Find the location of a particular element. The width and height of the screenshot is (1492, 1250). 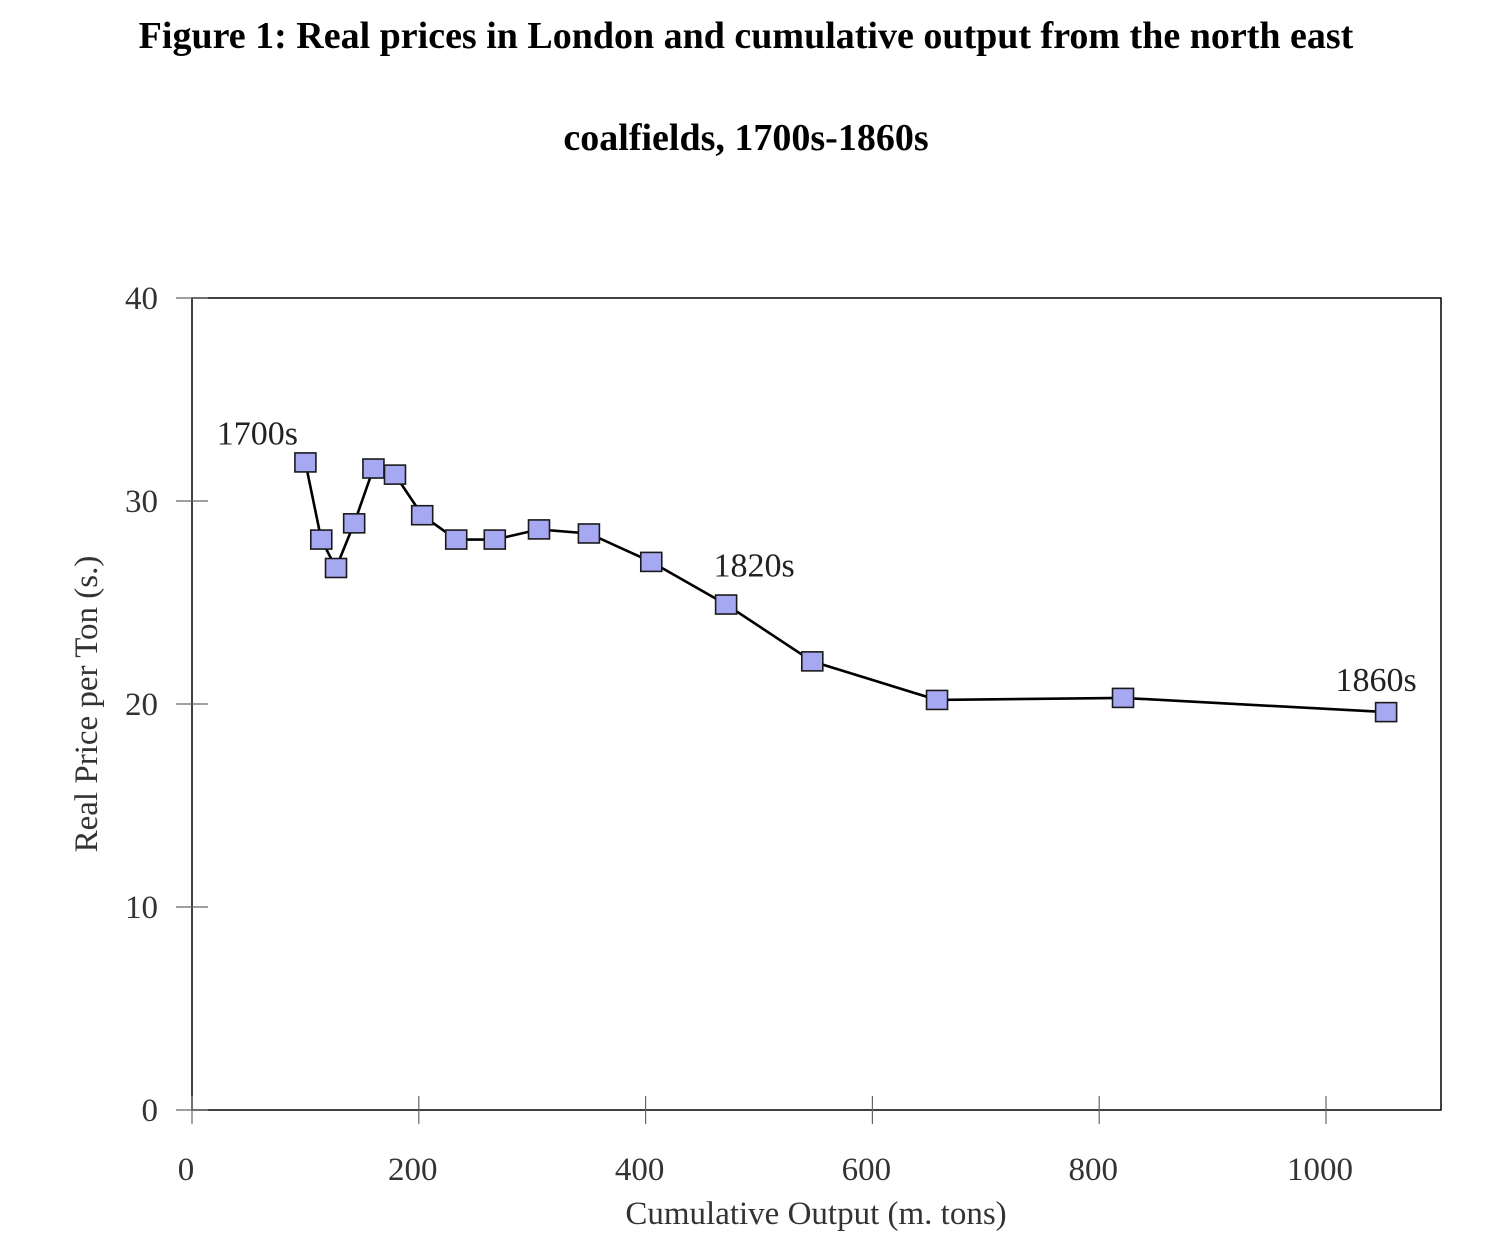

x-tick-label: 400 is located at coordinates (640, 1170).